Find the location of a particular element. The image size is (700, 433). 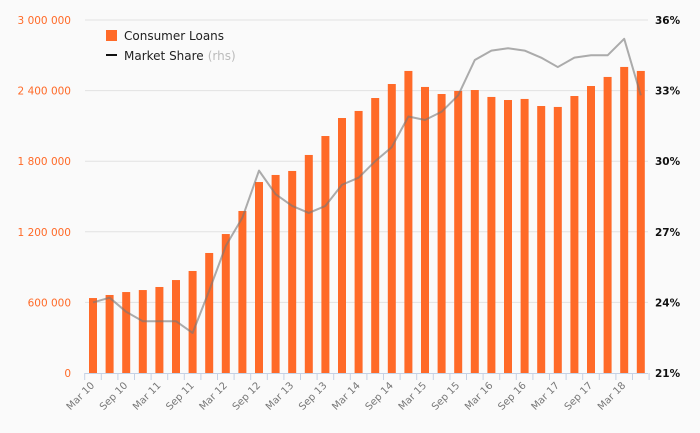

y-left-tick-label: 1 200 000 is located at coordinates (44, 233).